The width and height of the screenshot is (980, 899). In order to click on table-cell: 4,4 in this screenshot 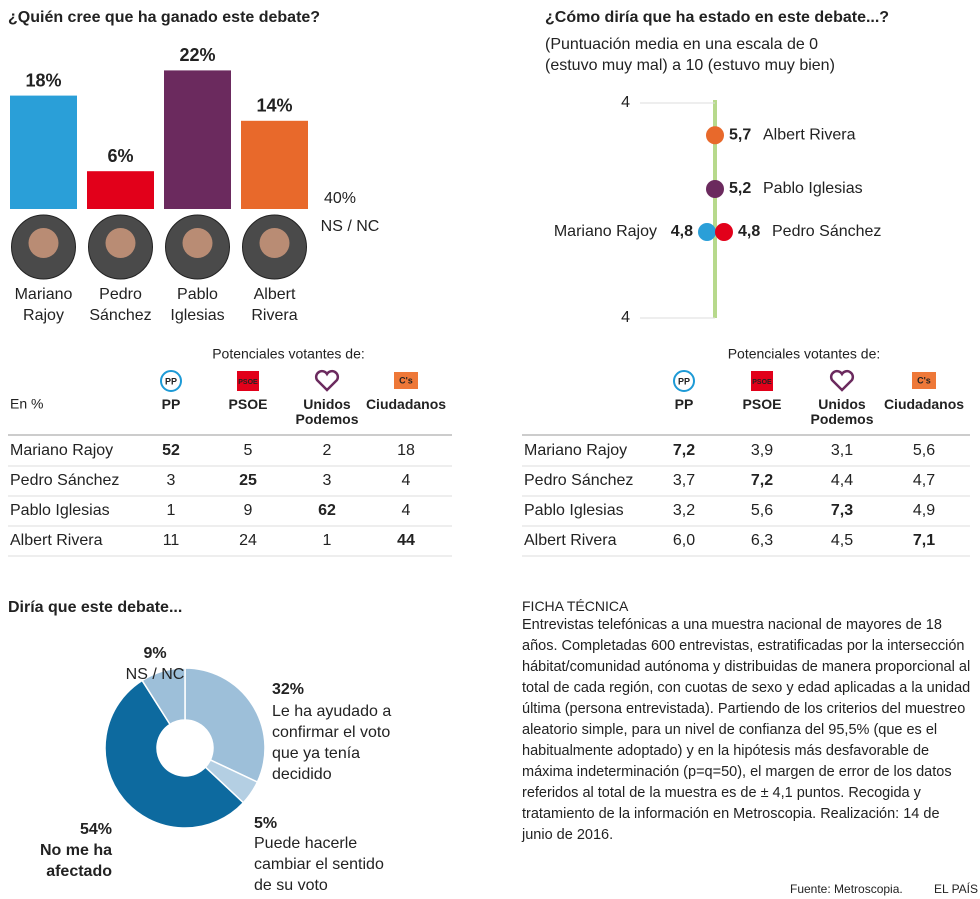, I will do `click(842, 480)`.